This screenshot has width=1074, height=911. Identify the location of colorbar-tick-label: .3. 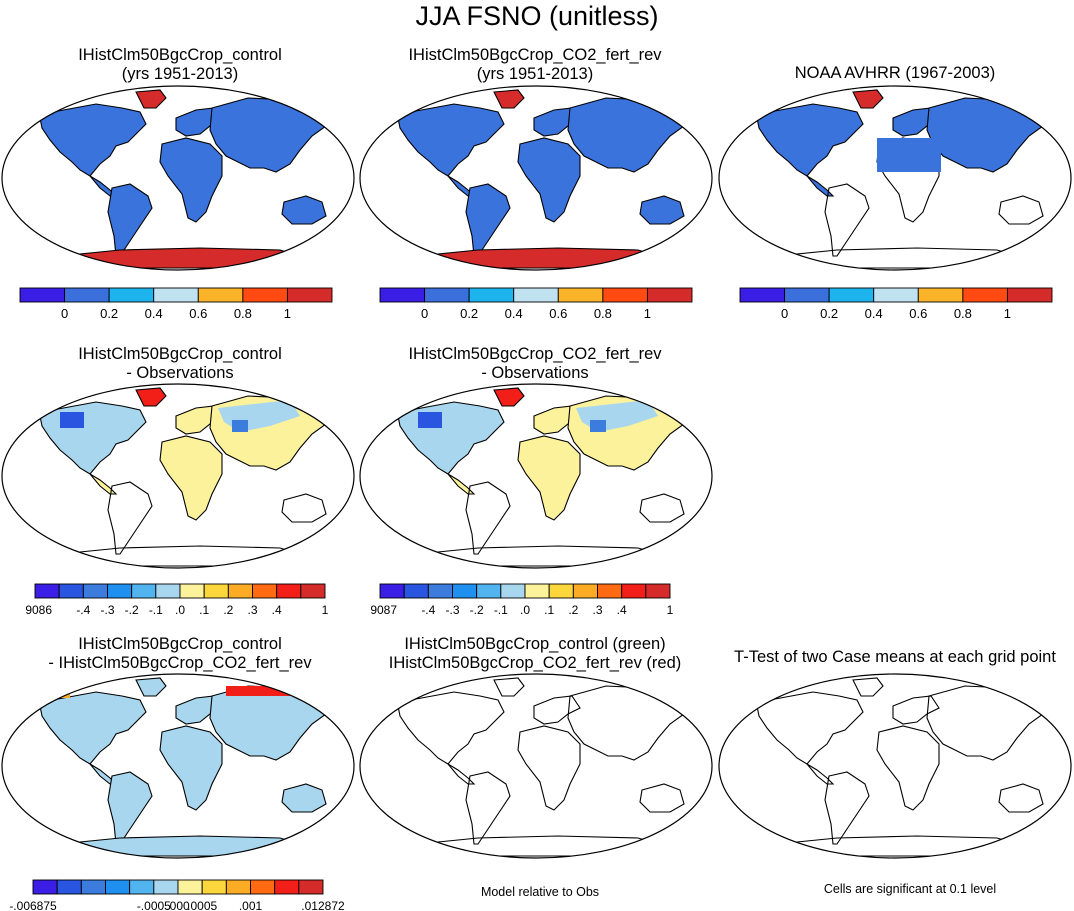
(597, 610).